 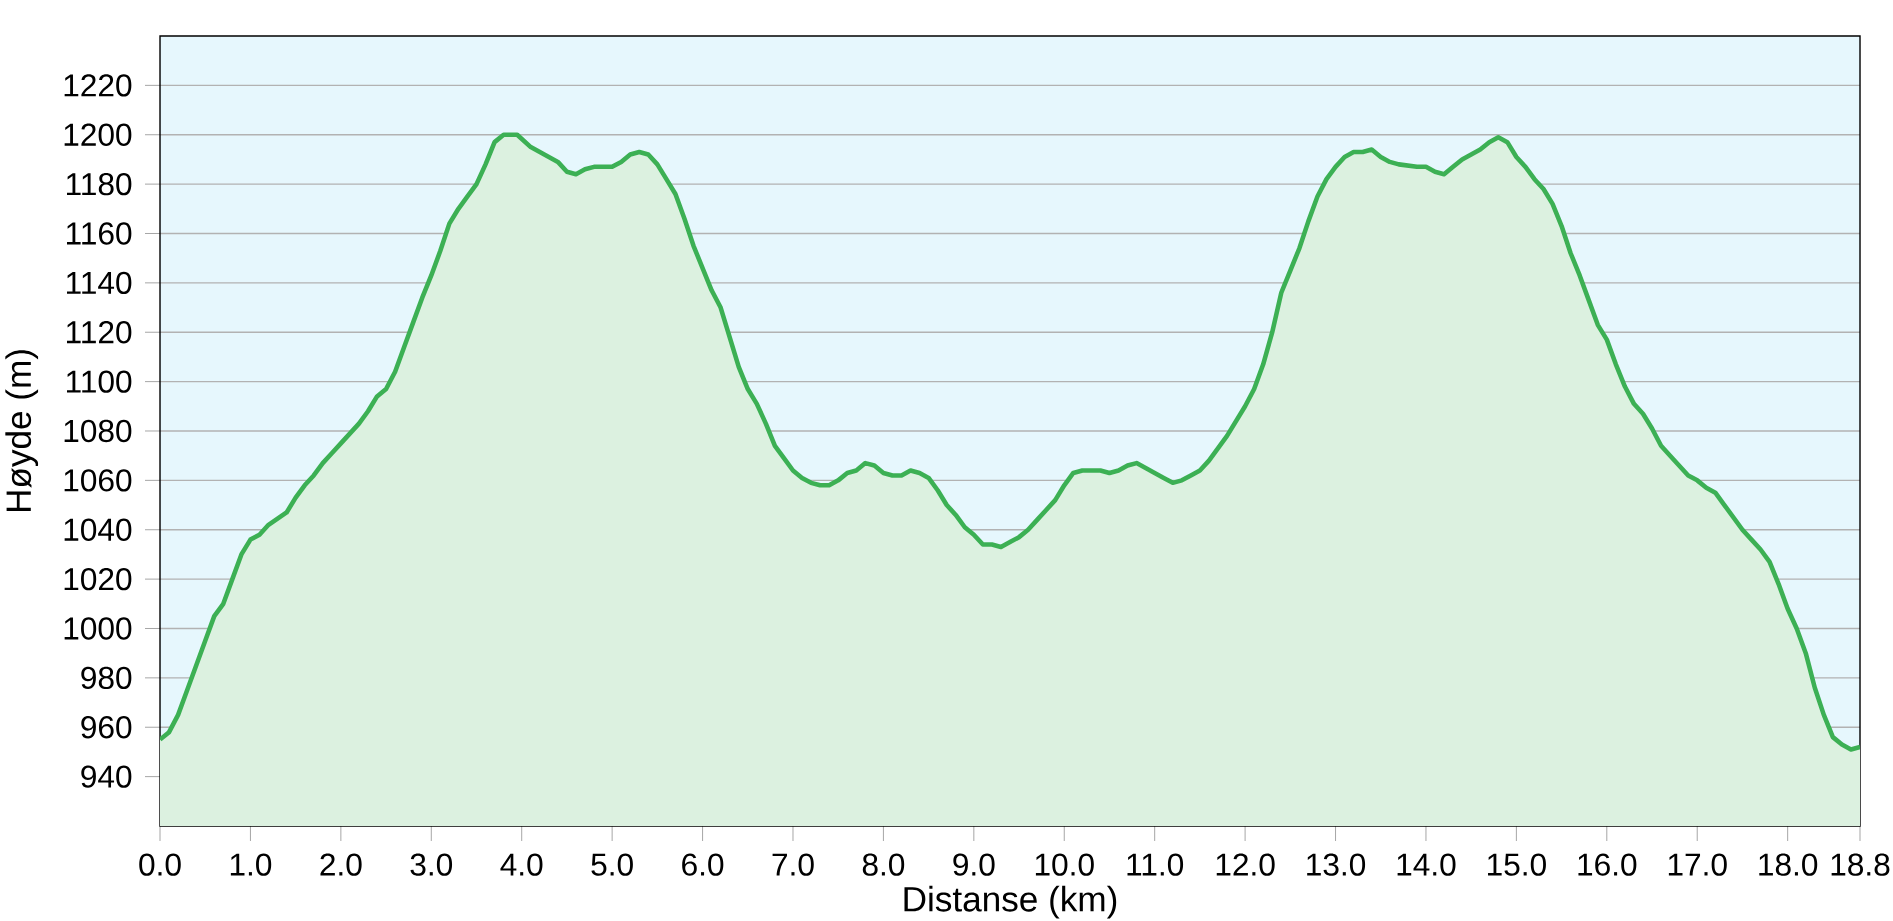 What do you see at coordinates (106, 776) in the screenshot?
I see `y-tick-label: 940` at bounding box center [106, 776].